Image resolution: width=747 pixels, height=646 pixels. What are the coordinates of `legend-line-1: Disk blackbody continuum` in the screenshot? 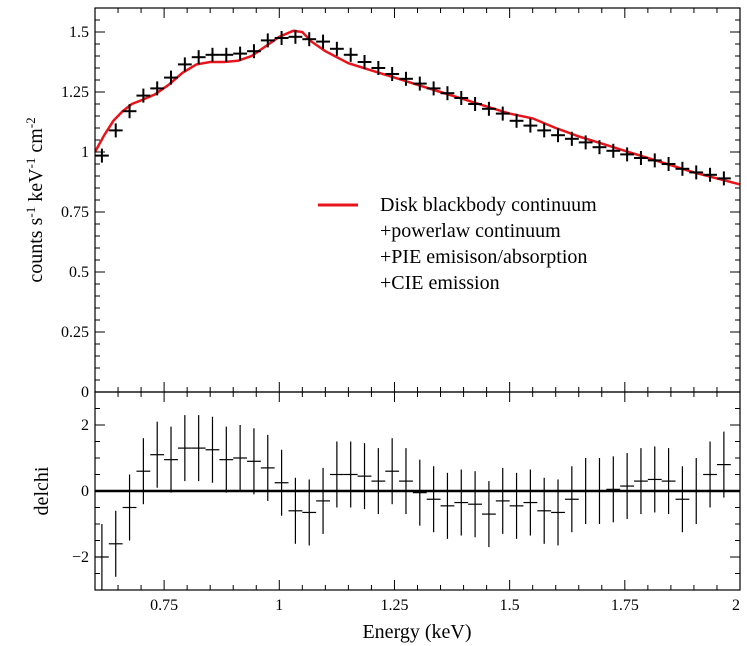 It's located at (488, 205).